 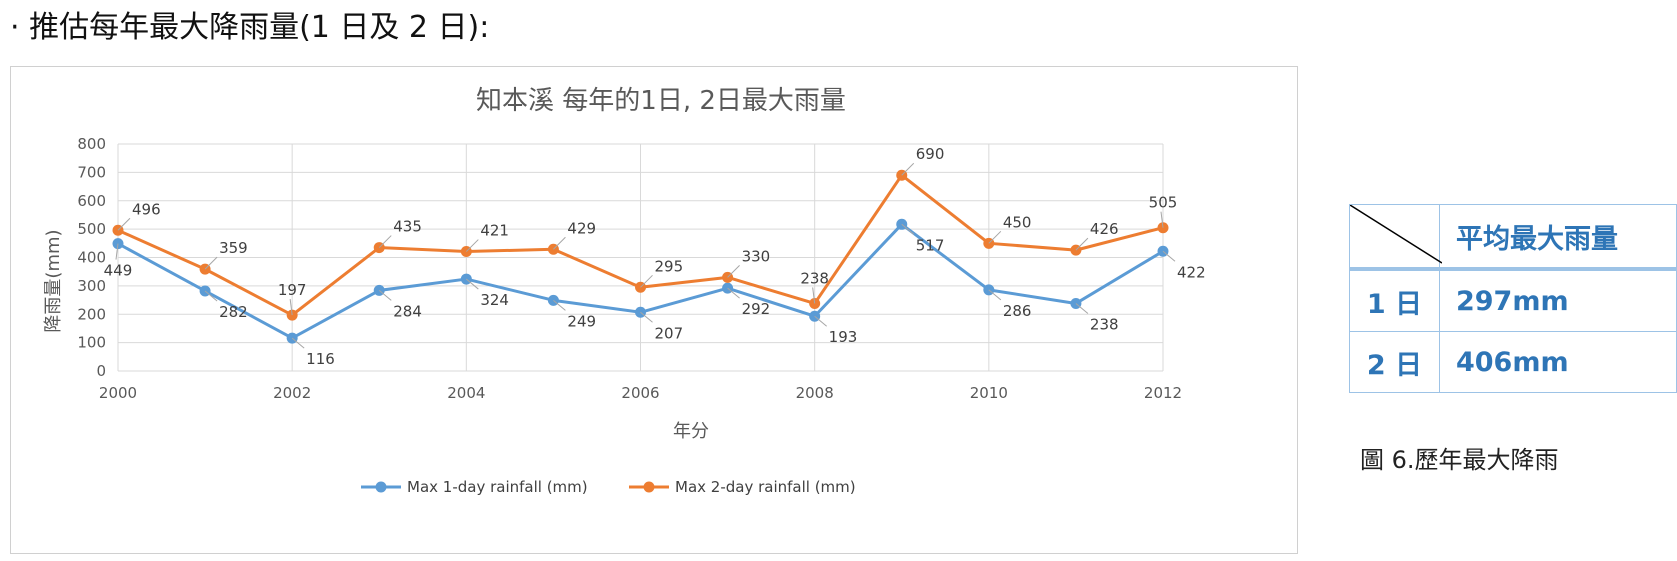 I want to click on data-label-1day: 286, so click(x=1017, y=311).